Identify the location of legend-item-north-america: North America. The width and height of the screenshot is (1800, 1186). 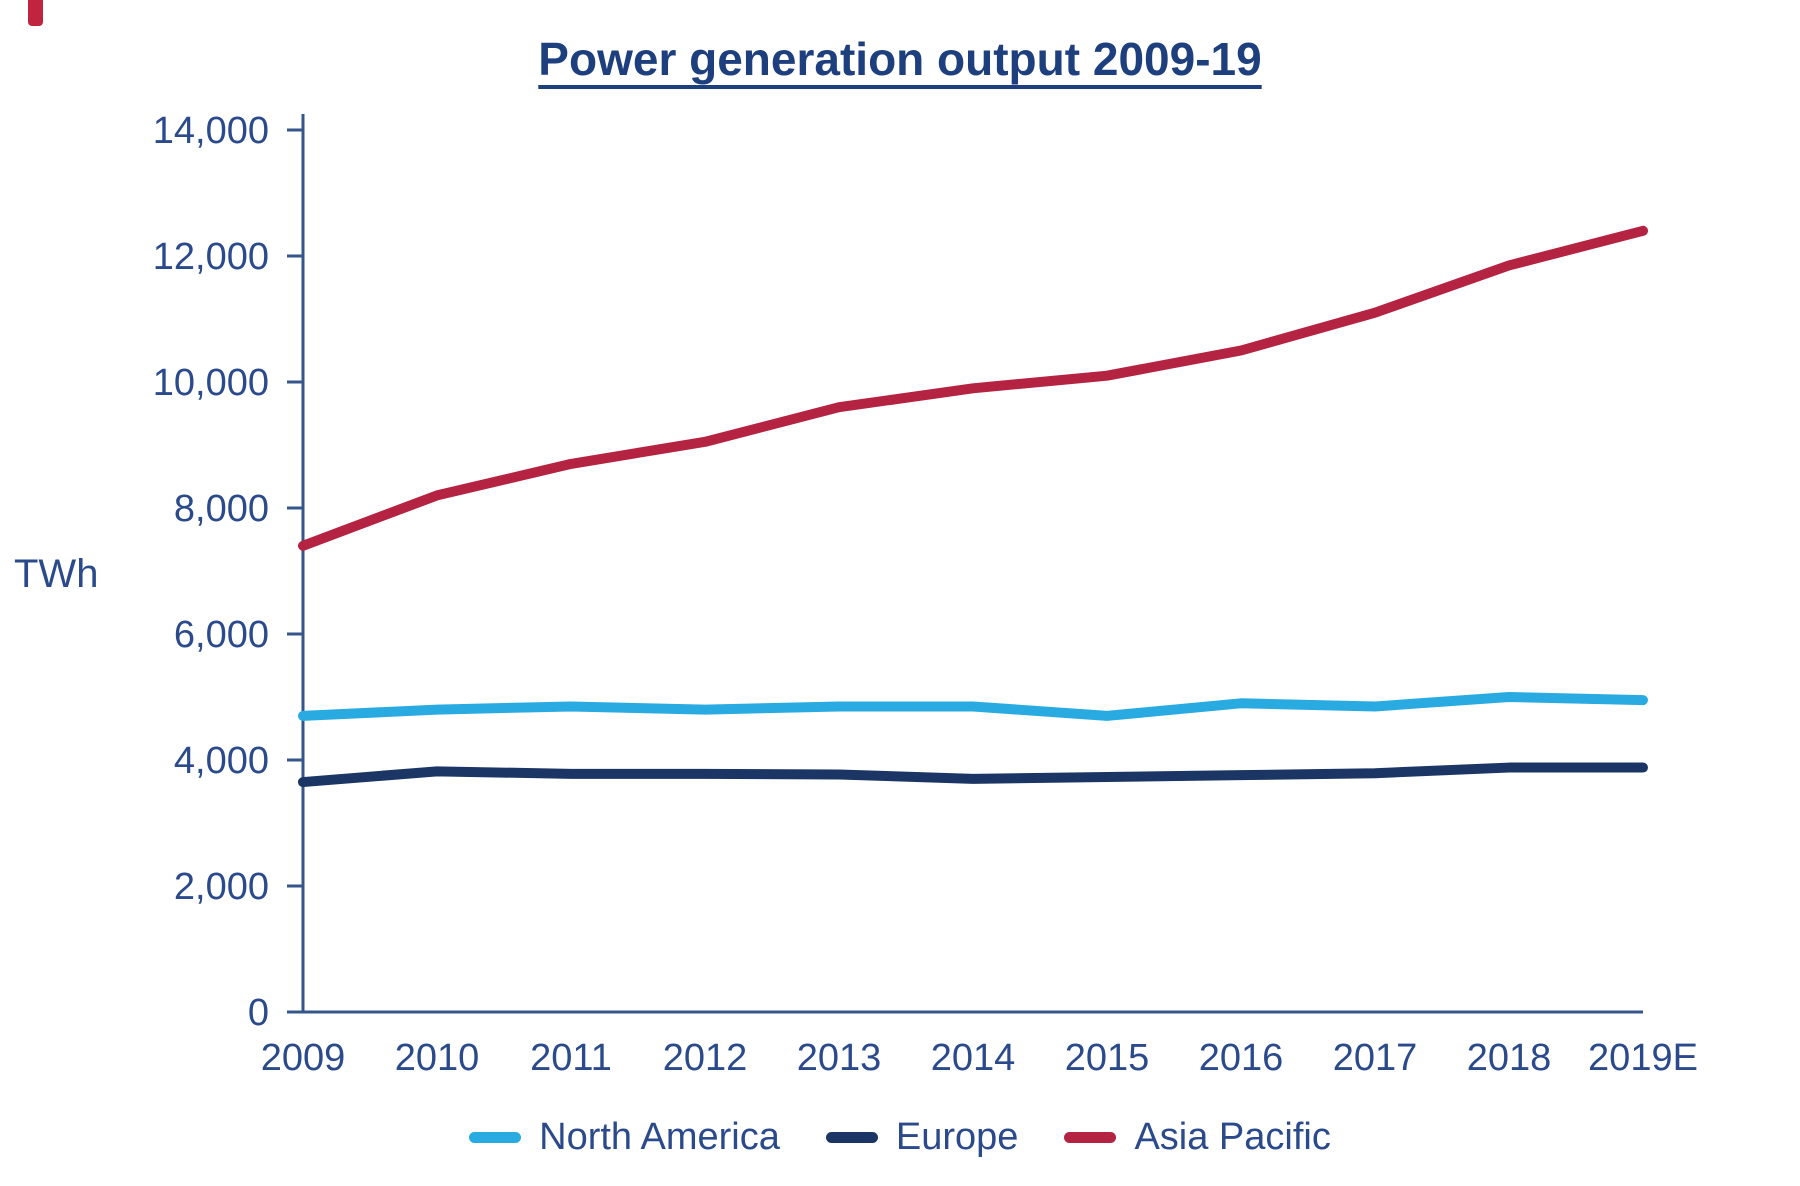
(624, 1137).